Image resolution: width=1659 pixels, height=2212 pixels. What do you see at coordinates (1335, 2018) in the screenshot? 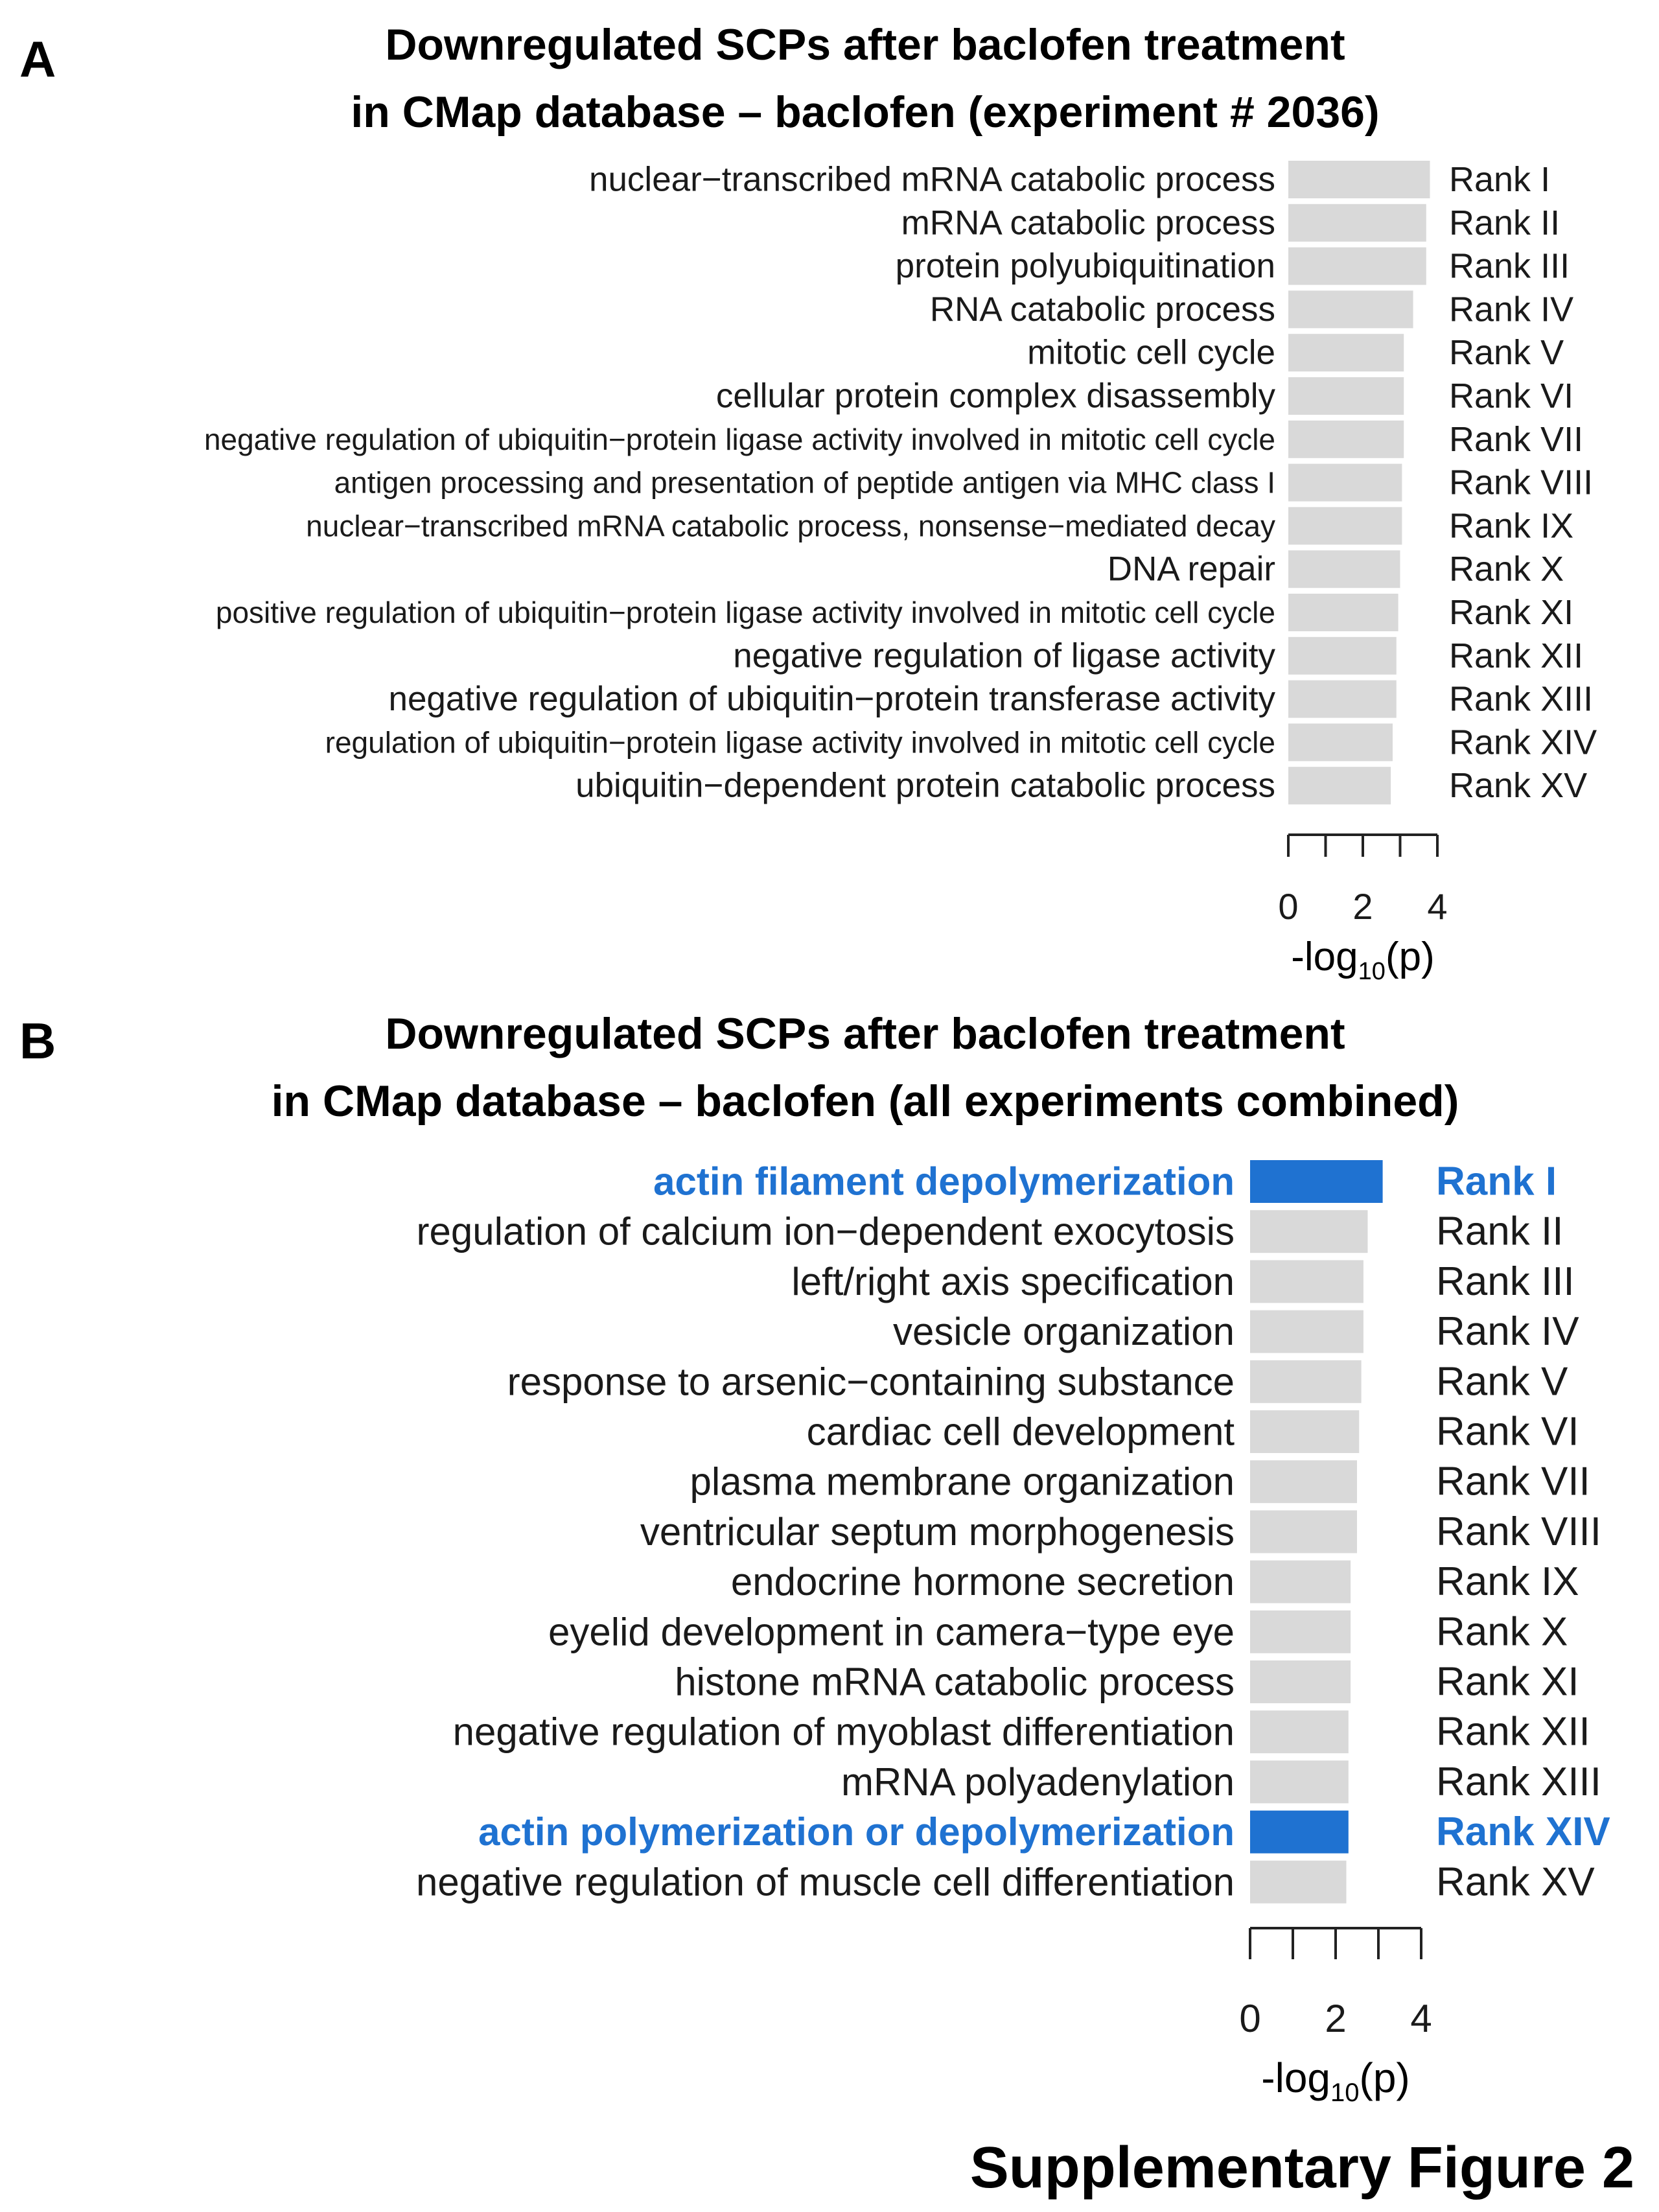
I see `panel-b-x-tick-label: 2` at bounding box center [1335, 2018].